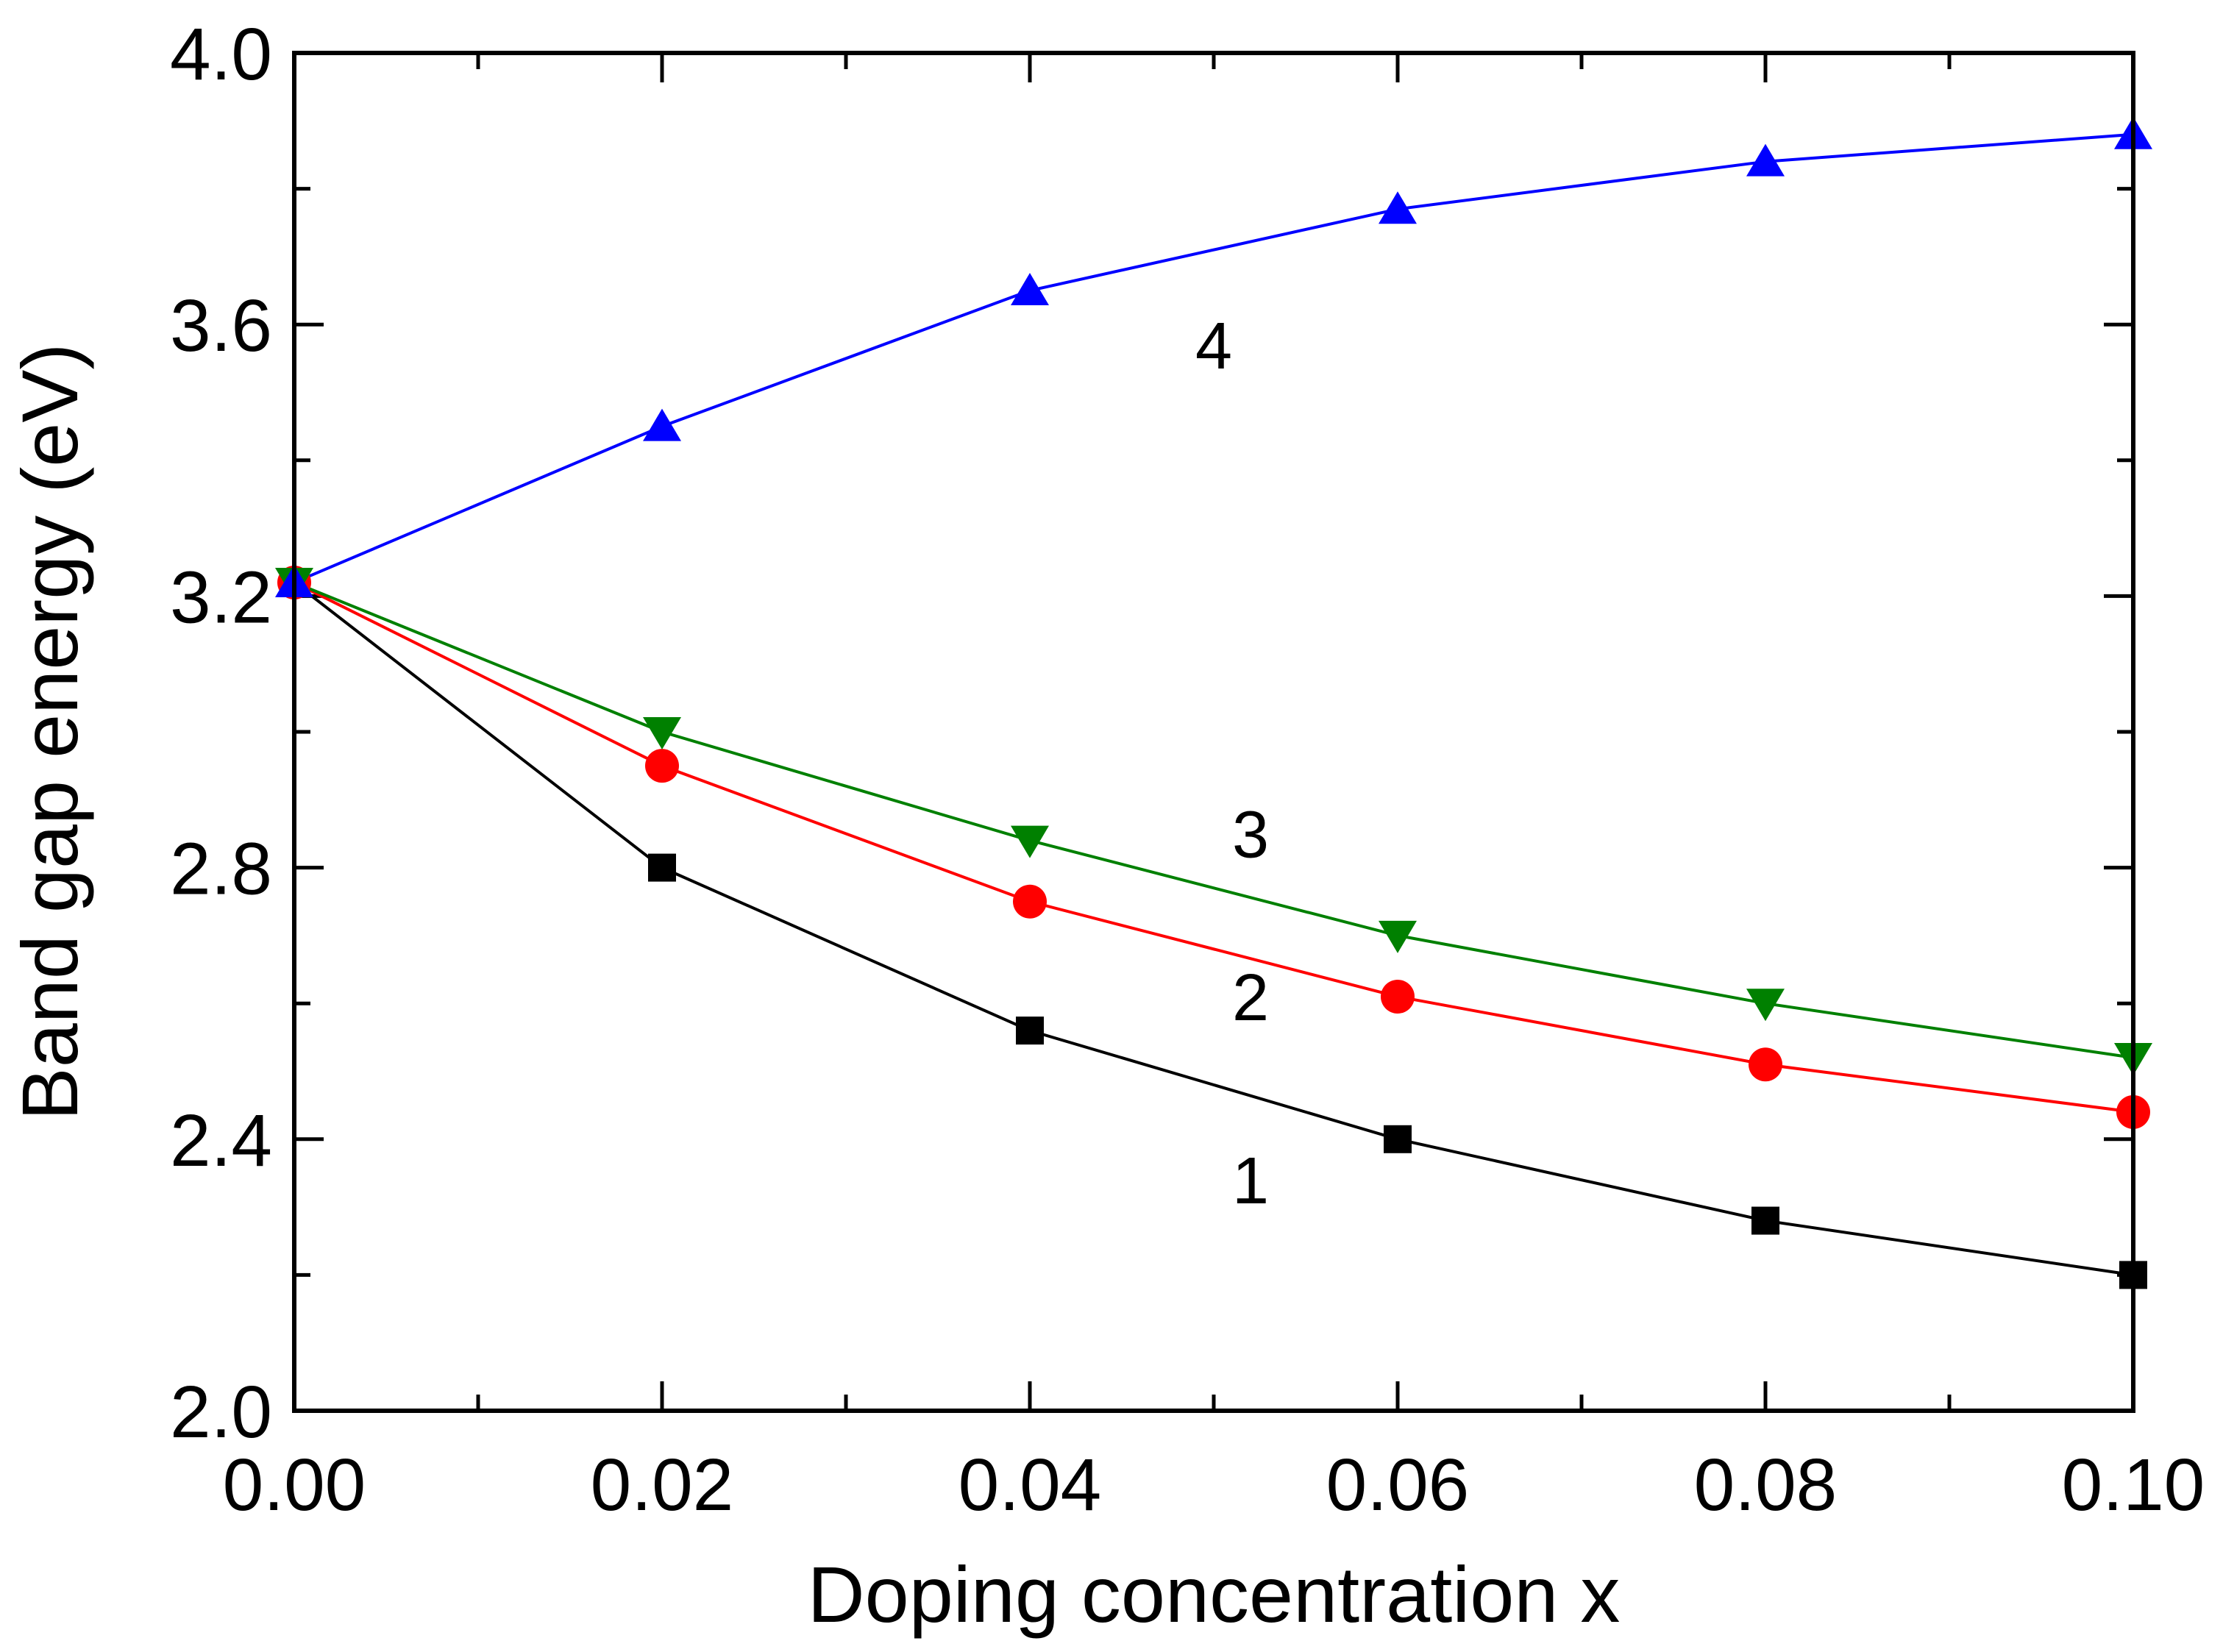  Describe the element at coordinates (2133, 1485) in the screenshot. I see `x-tick-label: 0.10` at that location.